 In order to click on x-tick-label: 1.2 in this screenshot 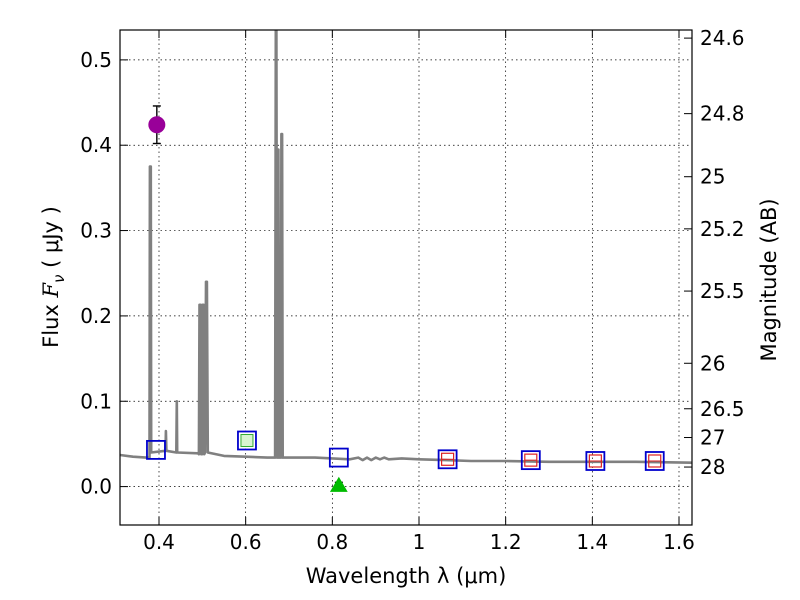, I will do `click(506, 542)`.